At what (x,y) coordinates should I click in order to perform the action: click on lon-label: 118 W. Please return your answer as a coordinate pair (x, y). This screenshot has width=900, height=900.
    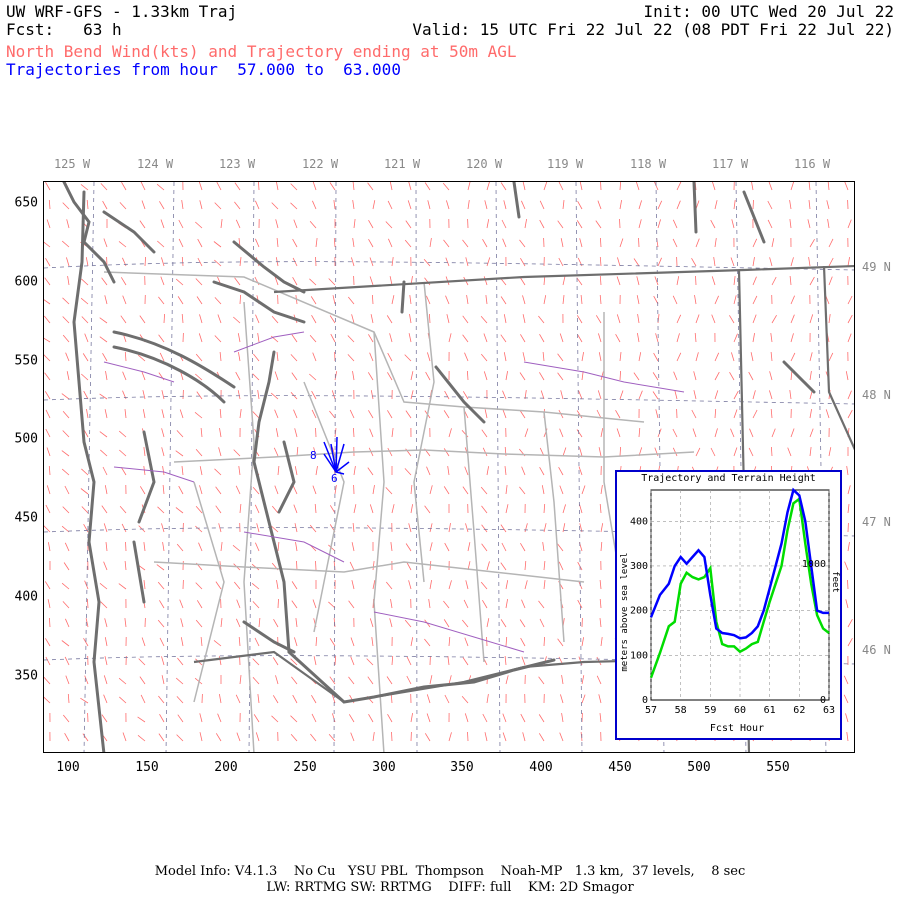
    Looking at the image, I should click on (648, 164).